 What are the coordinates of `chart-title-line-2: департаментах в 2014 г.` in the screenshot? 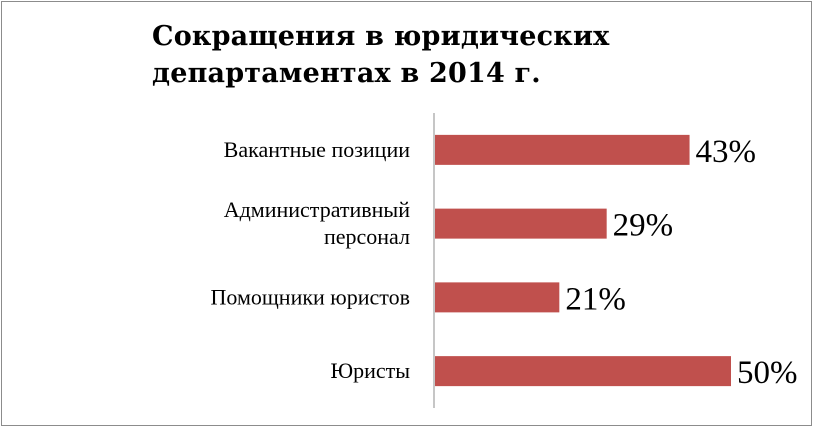 It's located at (346, 73).